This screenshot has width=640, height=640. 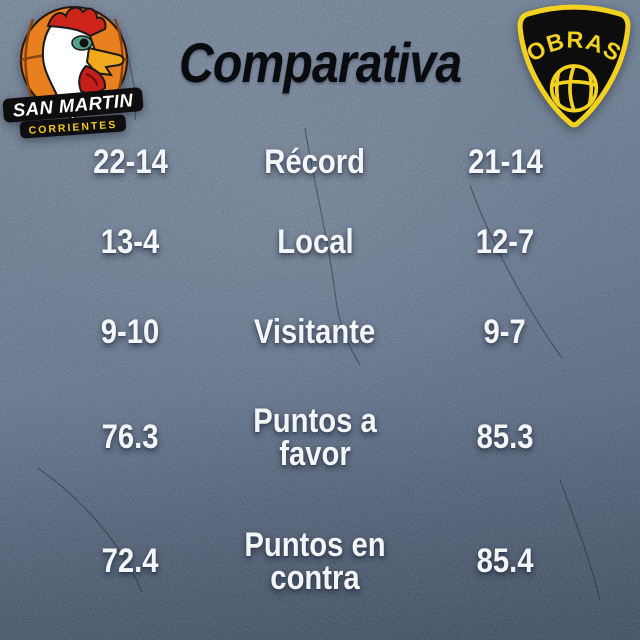 I want to click on beak, so click(x=105, y=61).